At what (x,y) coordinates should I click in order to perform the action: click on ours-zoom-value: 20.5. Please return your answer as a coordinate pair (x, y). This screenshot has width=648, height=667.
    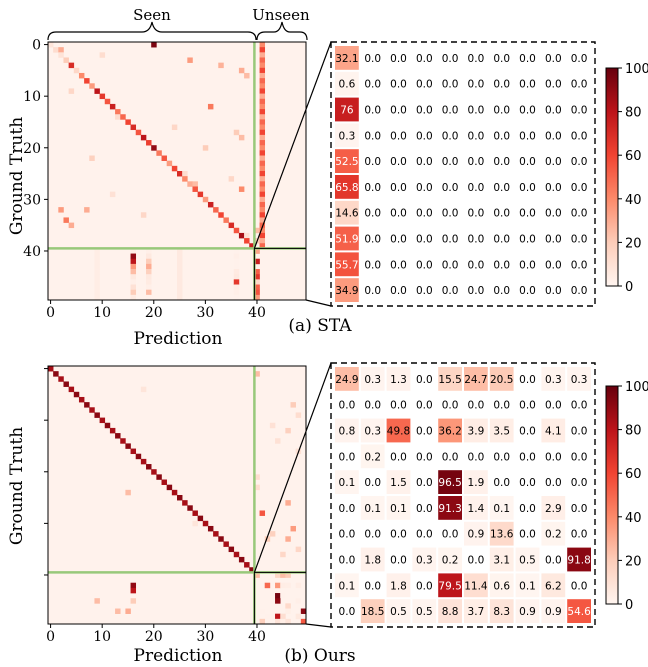
    Looking at the image, I should click on (501, 380).